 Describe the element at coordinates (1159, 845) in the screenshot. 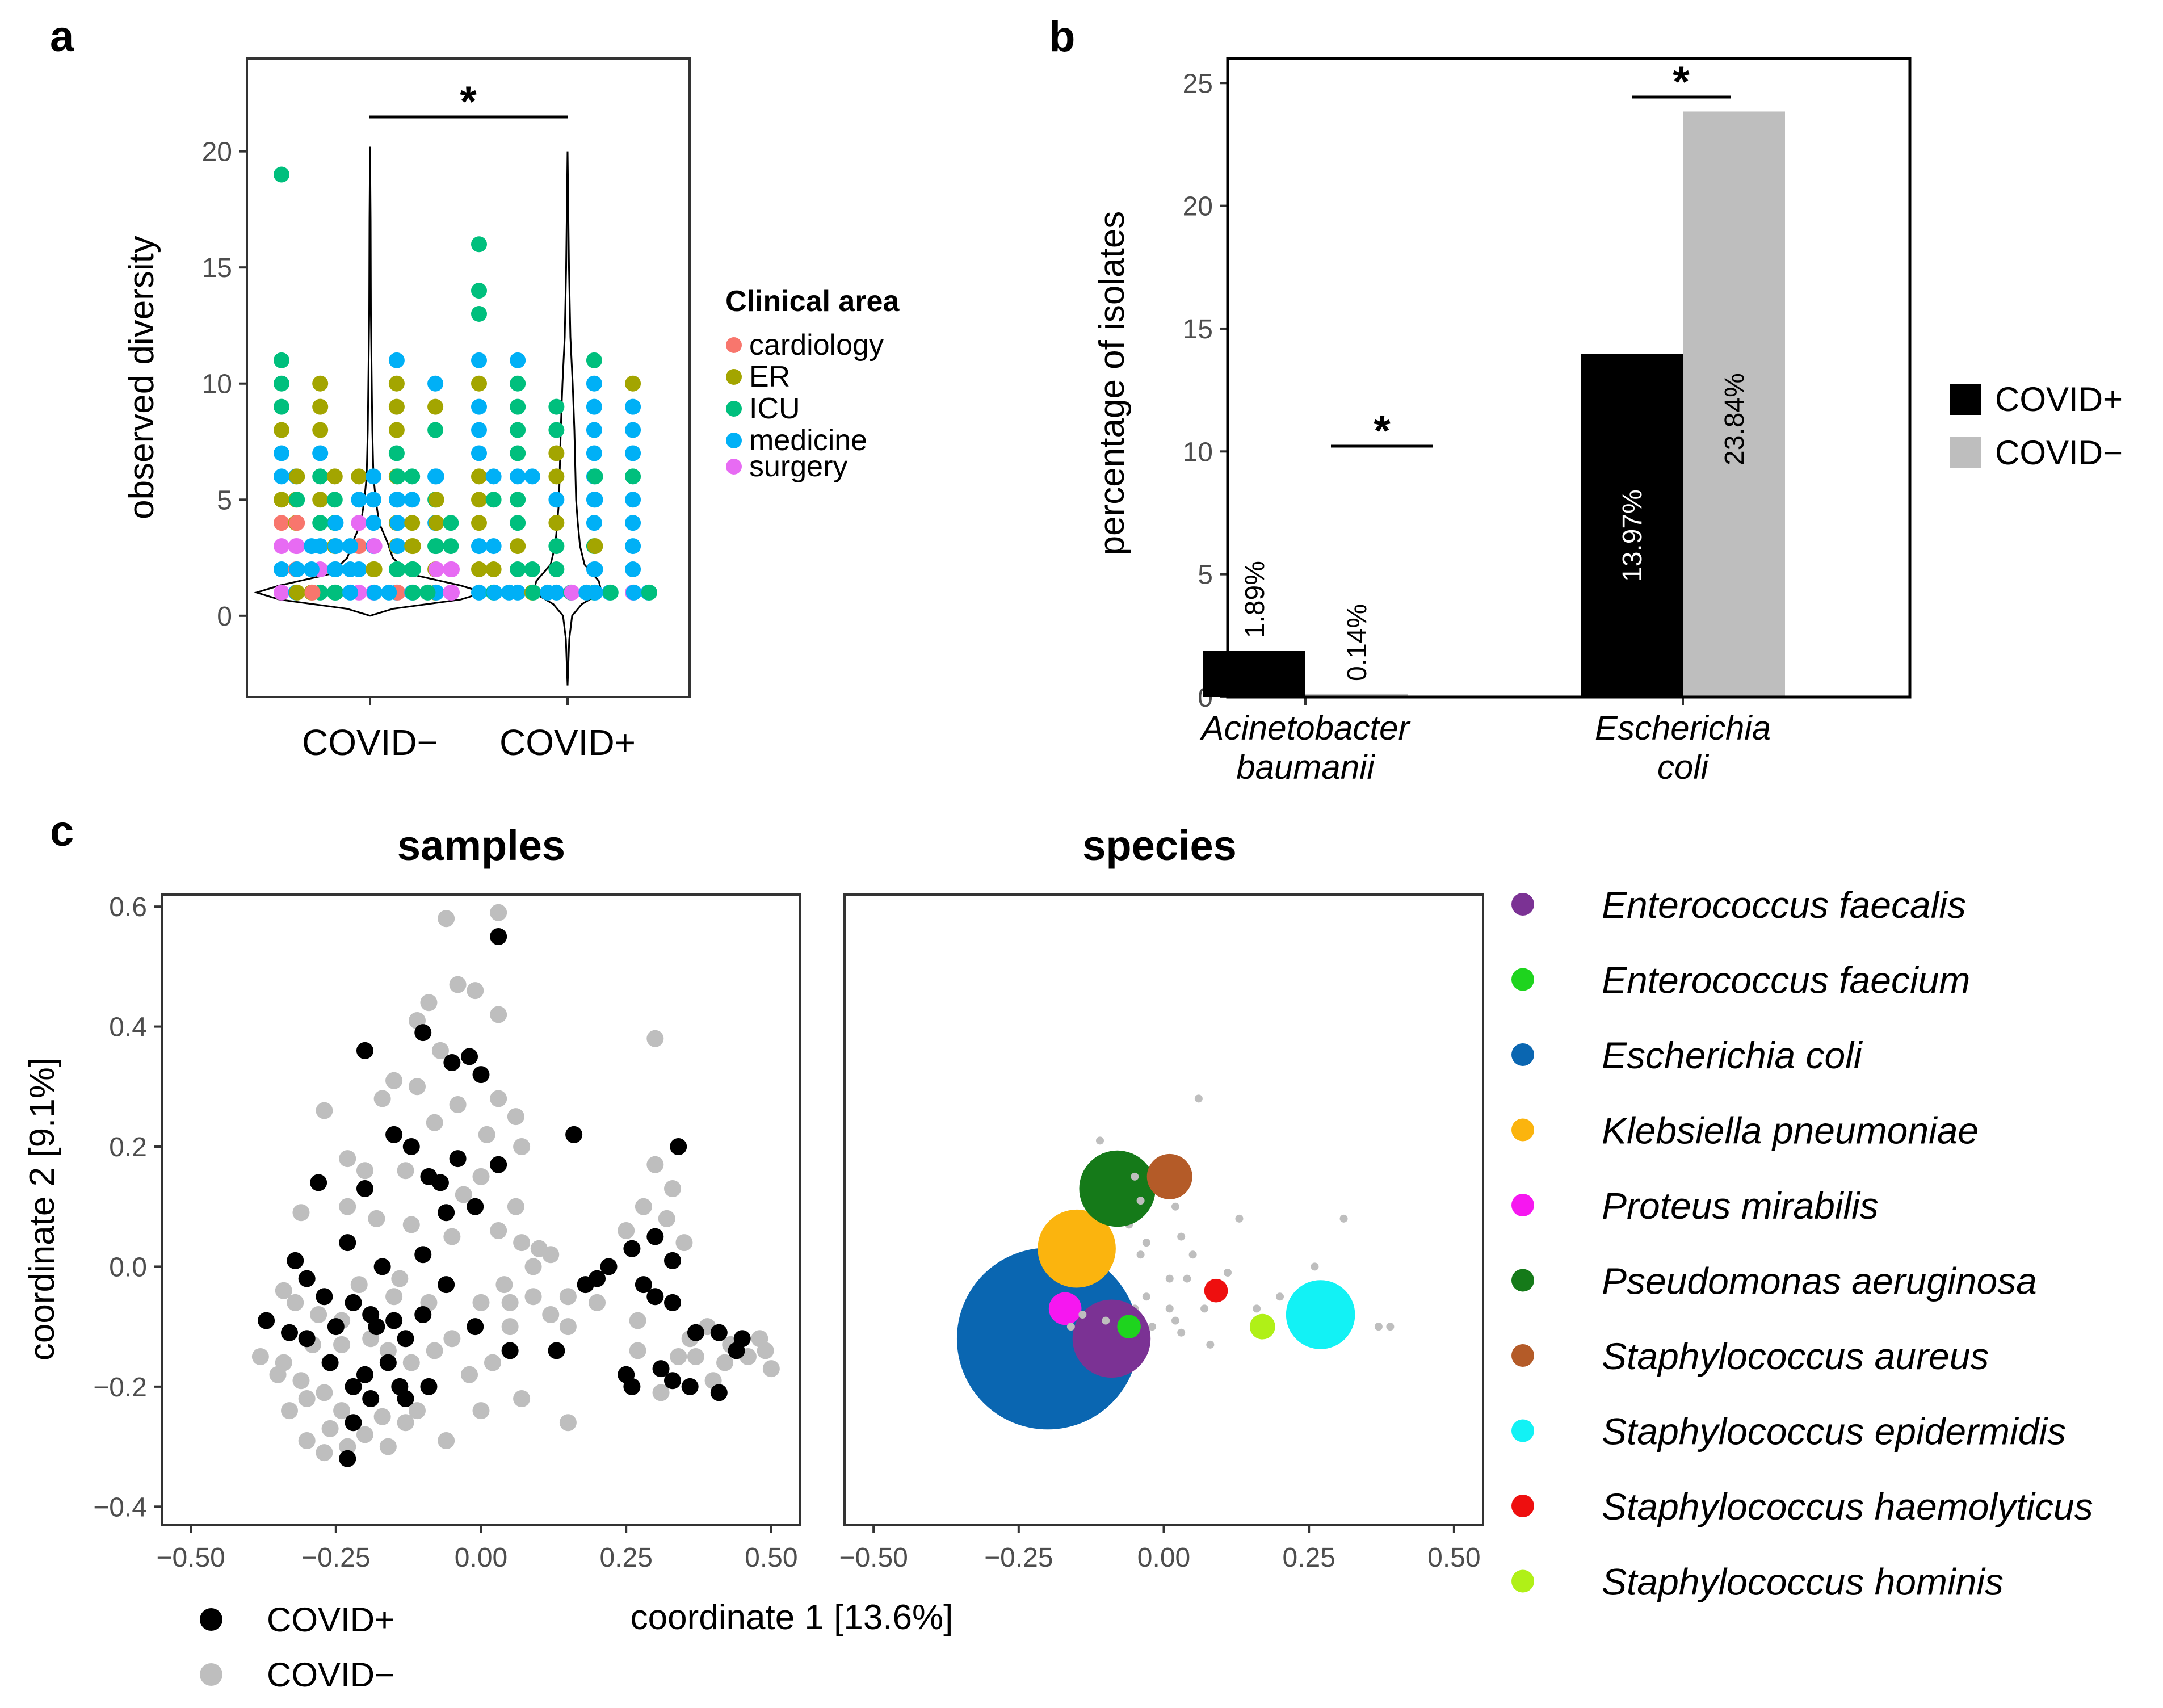

I see `panel-c-species-title: species` at that location.